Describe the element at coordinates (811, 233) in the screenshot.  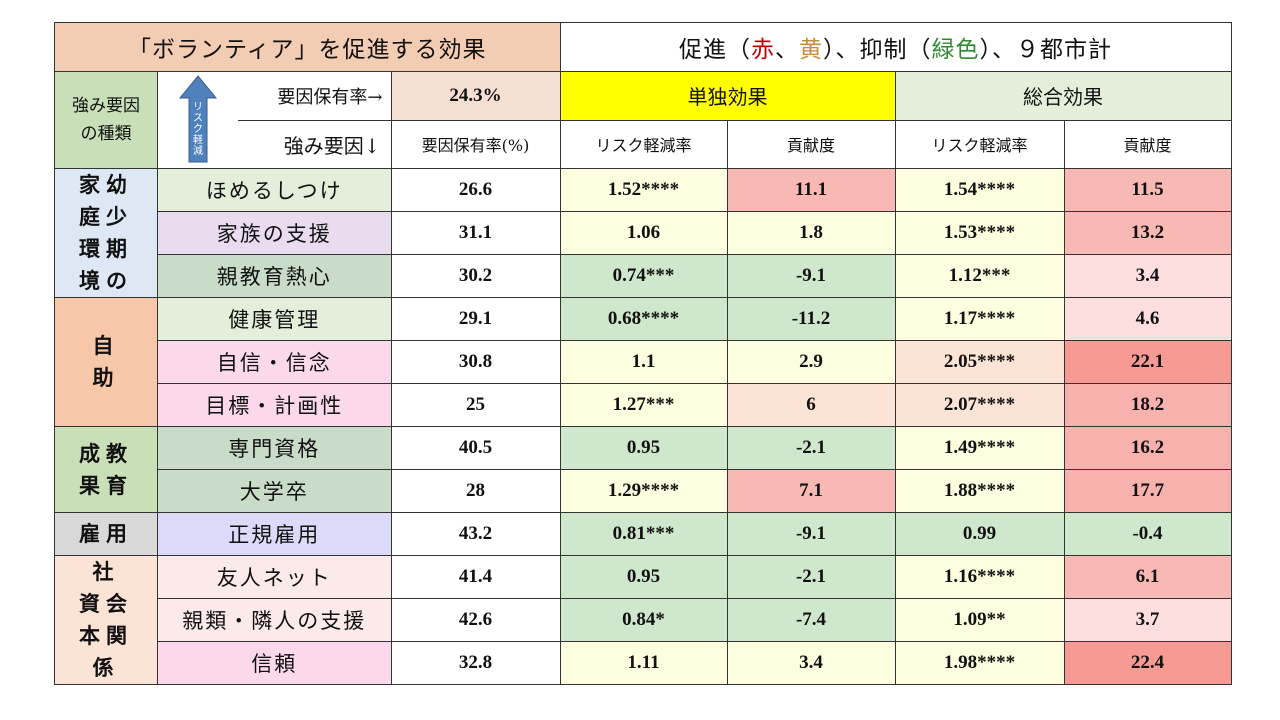
I see `single-contribution-cell: 1.8` at that location.